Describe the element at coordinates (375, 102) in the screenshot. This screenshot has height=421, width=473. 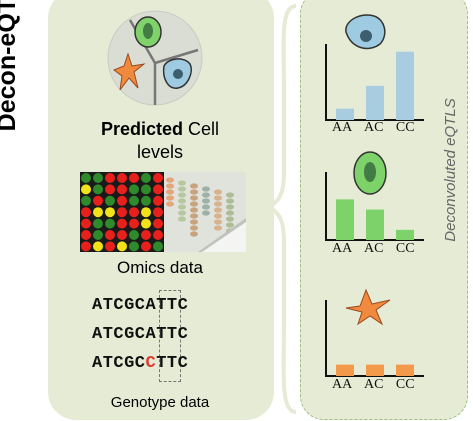
I see `bar-AC` at that location.